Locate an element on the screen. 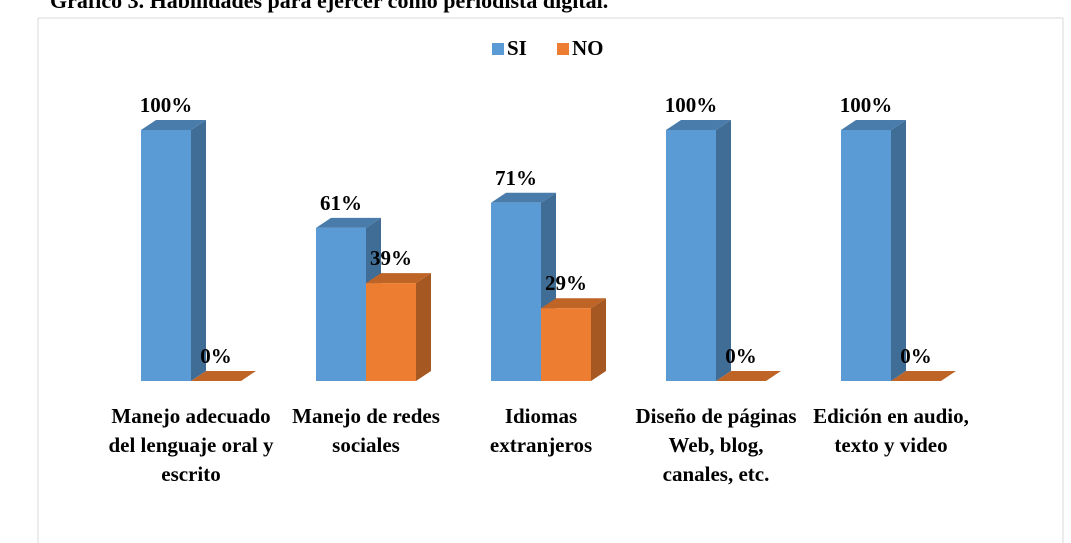  value-label: 29% is located at coordinates (566, 283).